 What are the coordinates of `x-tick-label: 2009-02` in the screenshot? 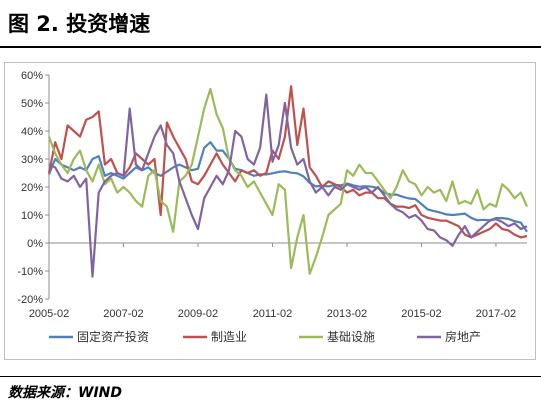 It's located at (198, 314).